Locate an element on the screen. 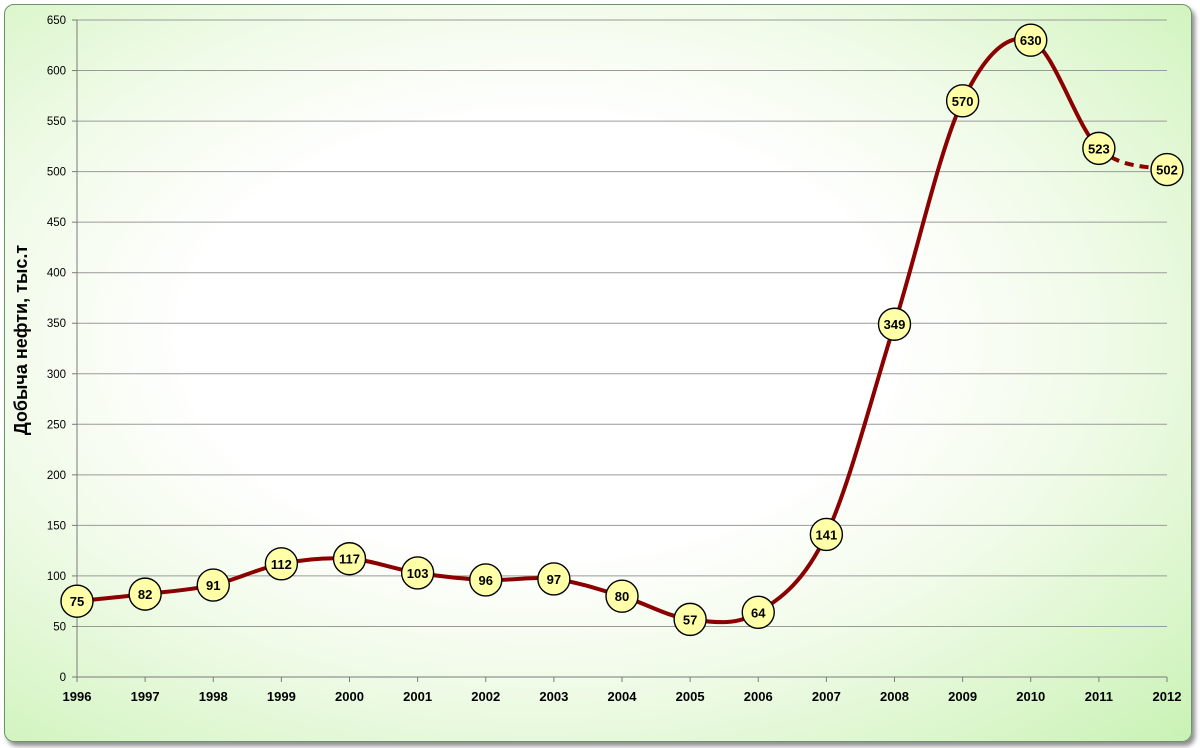  y-tick-label: 200 is located at coordinates (56, 476).